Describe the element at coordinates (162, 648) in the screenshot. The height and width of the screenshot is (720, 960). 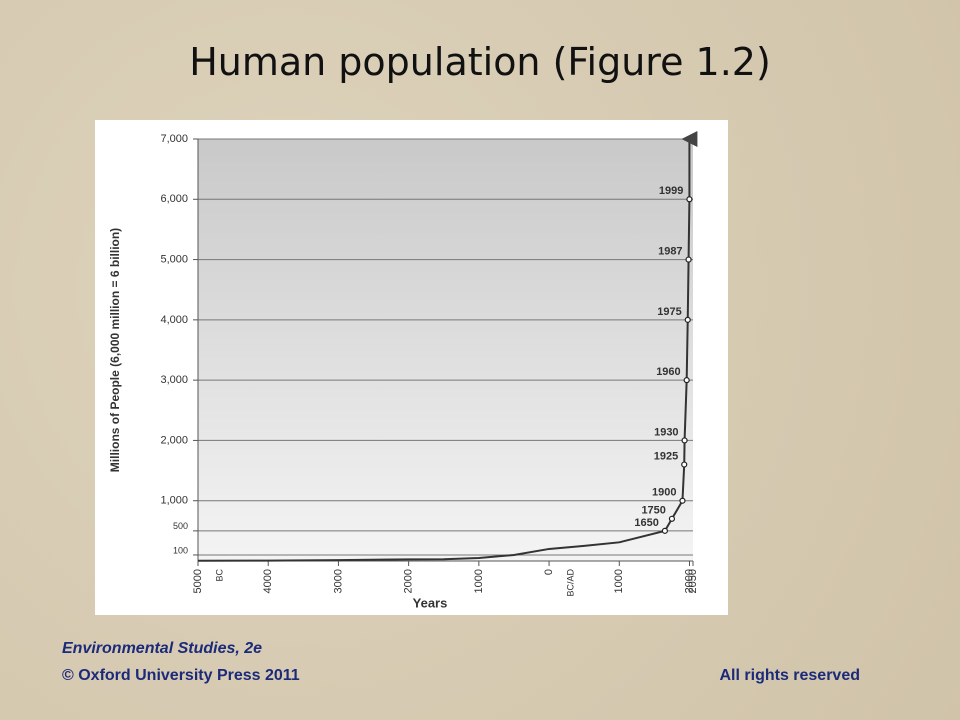
I see `book-title: Environmental Studies, 2e` at that location.